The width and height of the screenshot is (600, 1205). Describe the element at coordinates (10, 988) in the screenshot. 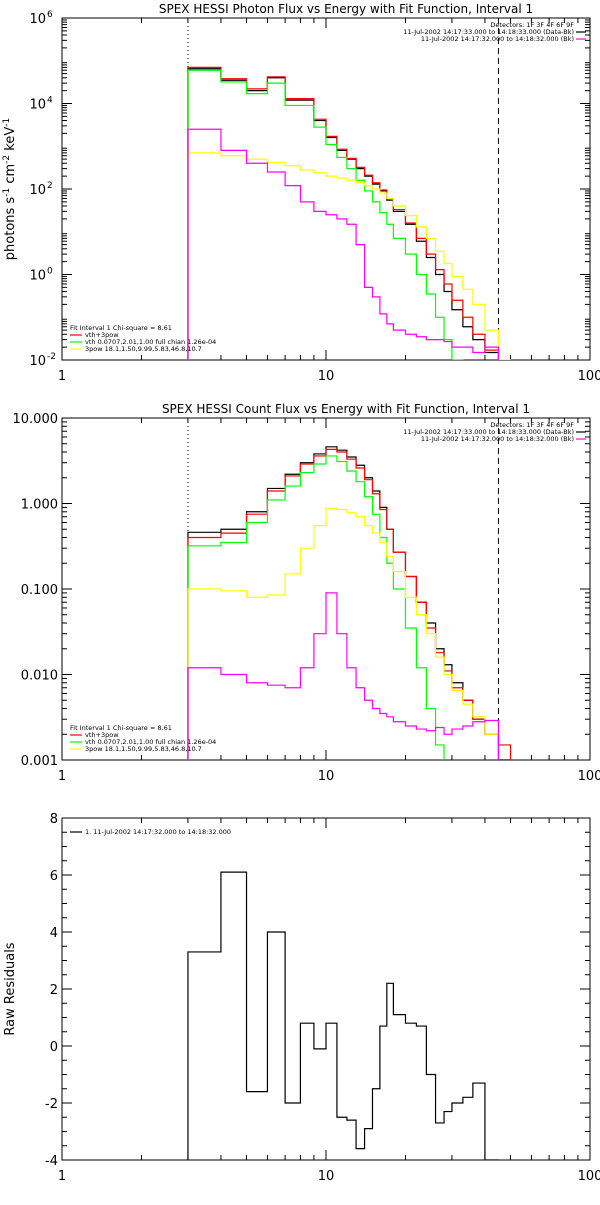

I see `y-axis-label: Raw Residuals` at that location.